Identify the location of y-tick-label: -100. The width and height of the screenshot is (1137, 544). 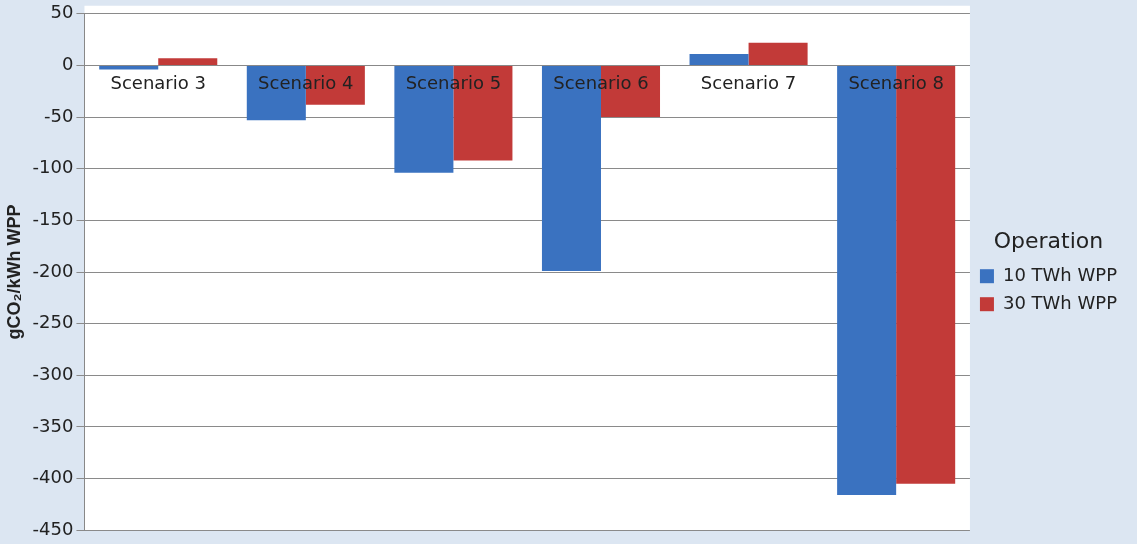
(53, 167).